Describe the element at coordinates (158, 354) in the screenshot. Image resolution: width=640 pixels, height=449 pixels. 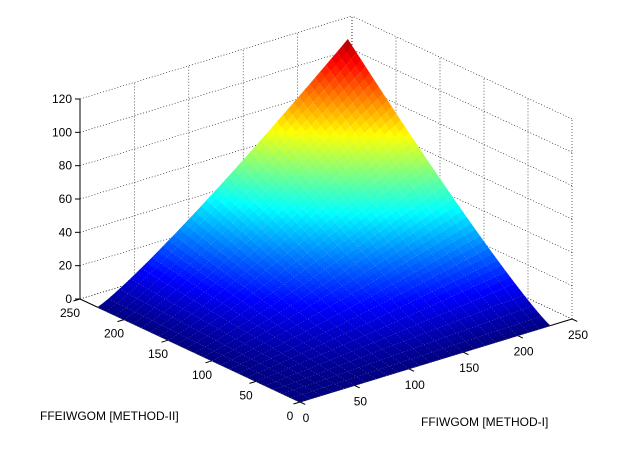
I see `y-tick-label: 150` at that location.